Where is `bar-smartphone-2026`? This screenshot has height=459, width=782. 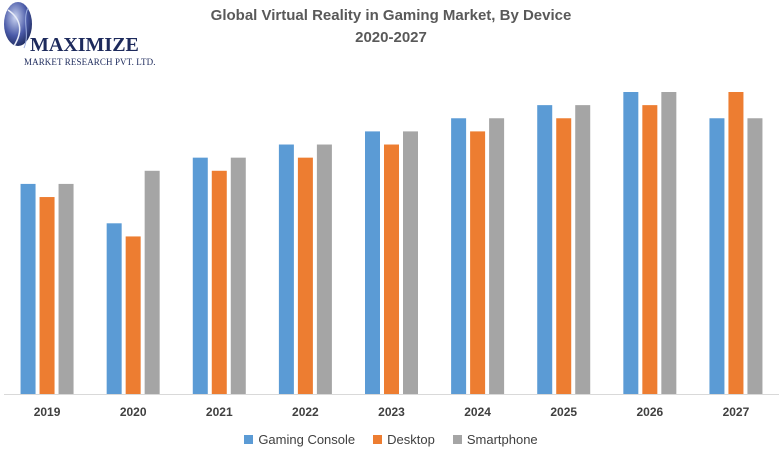 bar-smartphone-2026 is located at coordinates (669, 243).